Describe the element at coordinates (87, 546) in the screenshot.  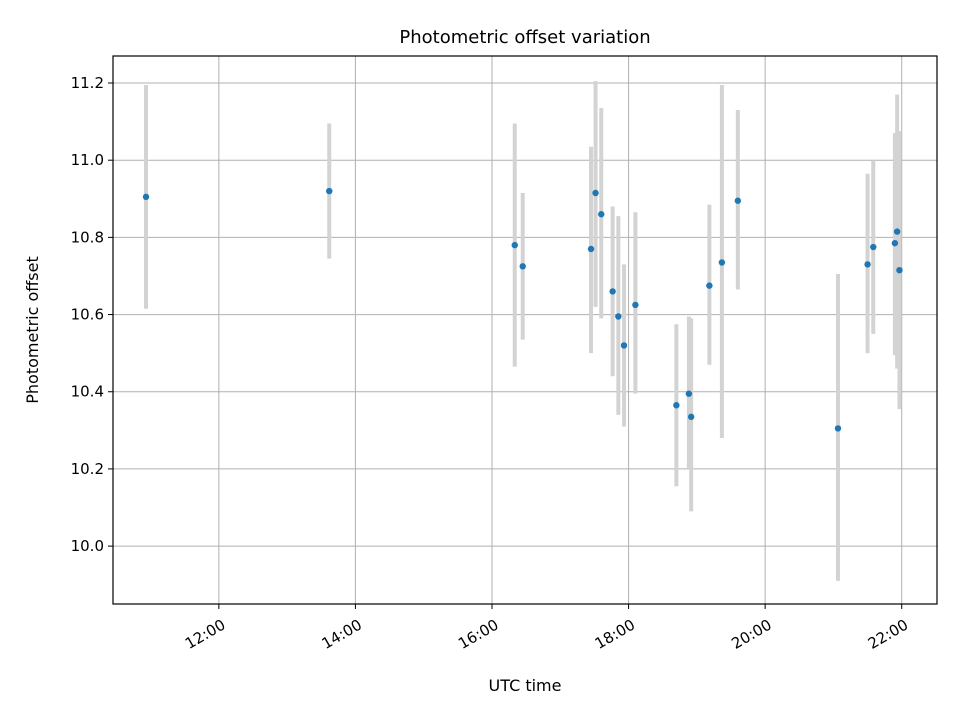
I see `y-tick-label: 10.0` at that location.